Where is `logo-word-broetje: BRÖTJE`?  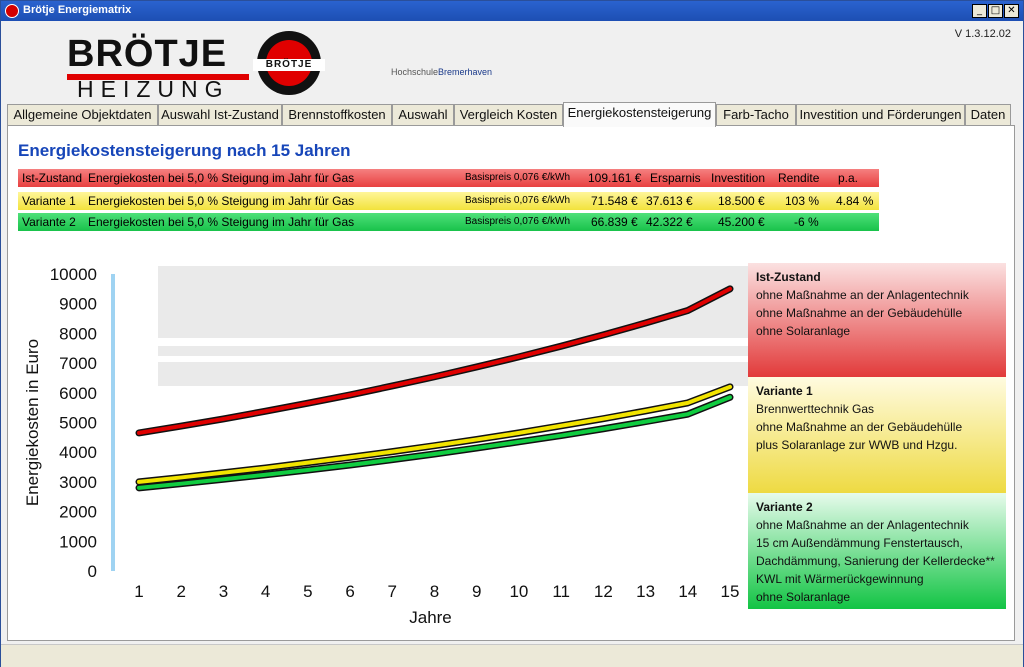 logo-word-broetje: BRÖTJE is located at coordinates (147, 54).